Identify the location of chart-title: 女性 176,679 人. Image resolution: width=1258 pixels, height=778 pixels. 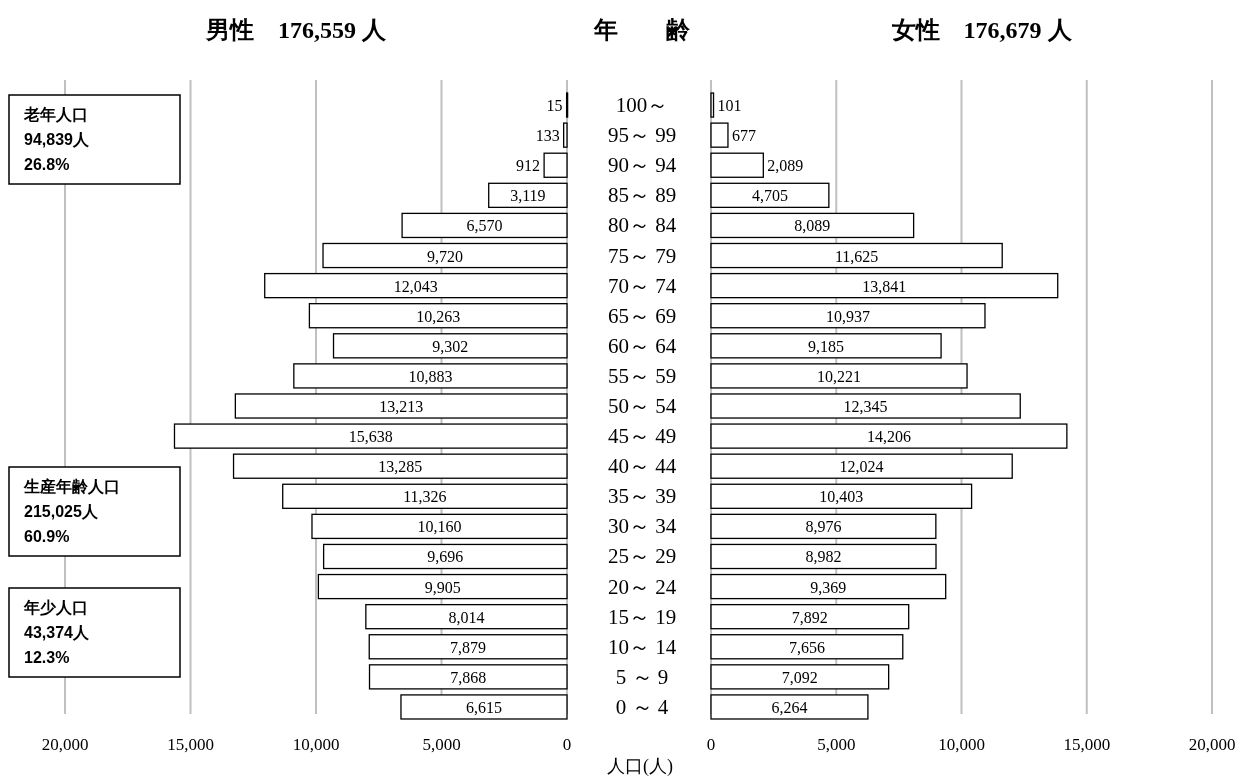
(981, 30).